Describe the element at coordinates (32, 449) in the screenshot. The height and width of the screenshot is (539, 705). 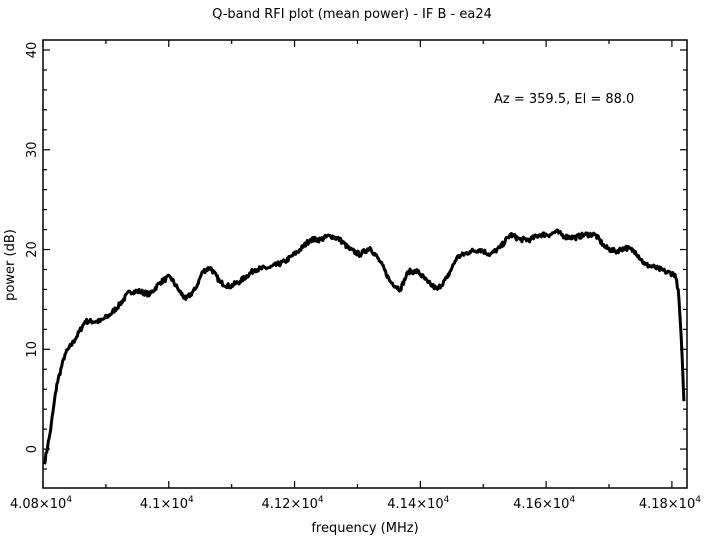
I see `y-tick-label: 0` at that location.